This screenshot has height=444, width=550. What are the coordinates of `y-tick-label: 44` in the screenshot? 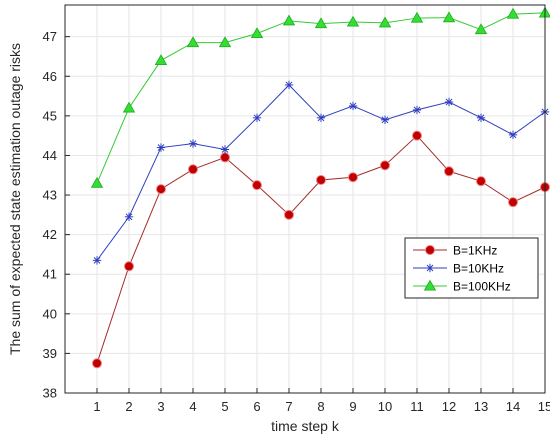 It's located at (50, 155).